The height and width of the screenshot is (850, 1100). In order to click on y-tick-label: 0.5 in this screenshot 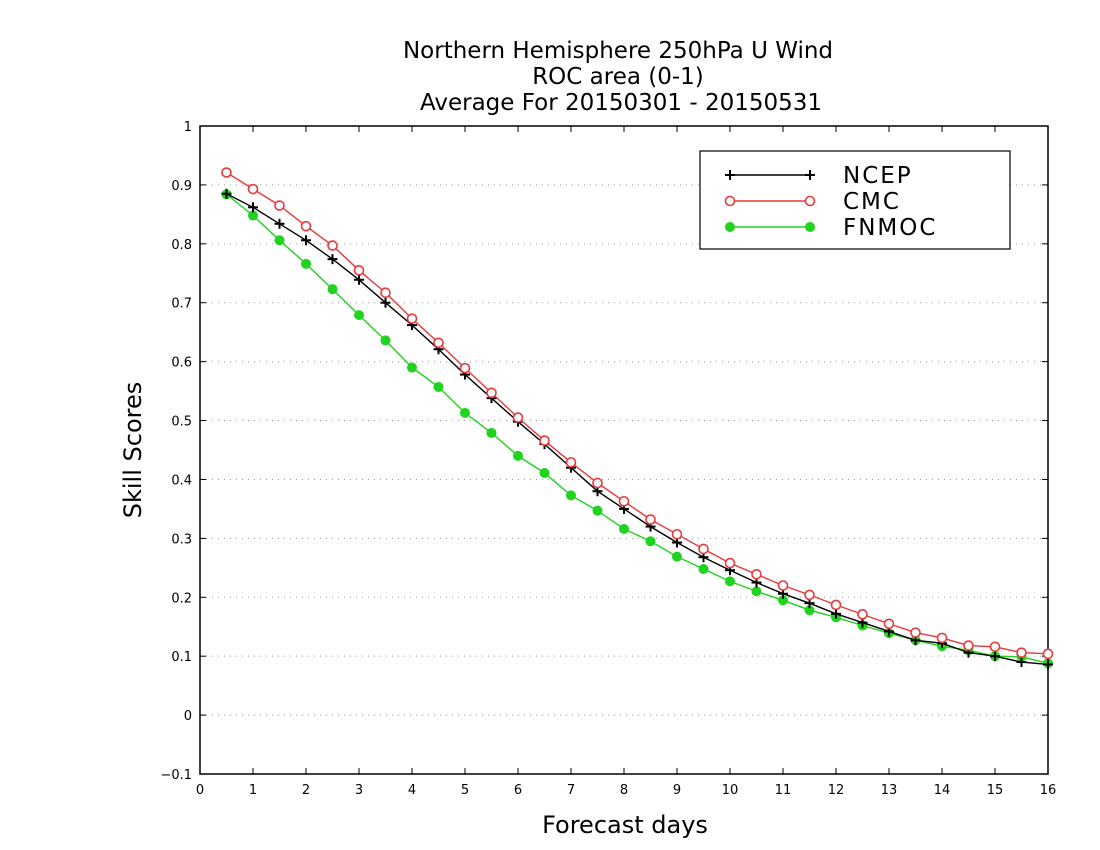, I will do `click(181, 422)`.